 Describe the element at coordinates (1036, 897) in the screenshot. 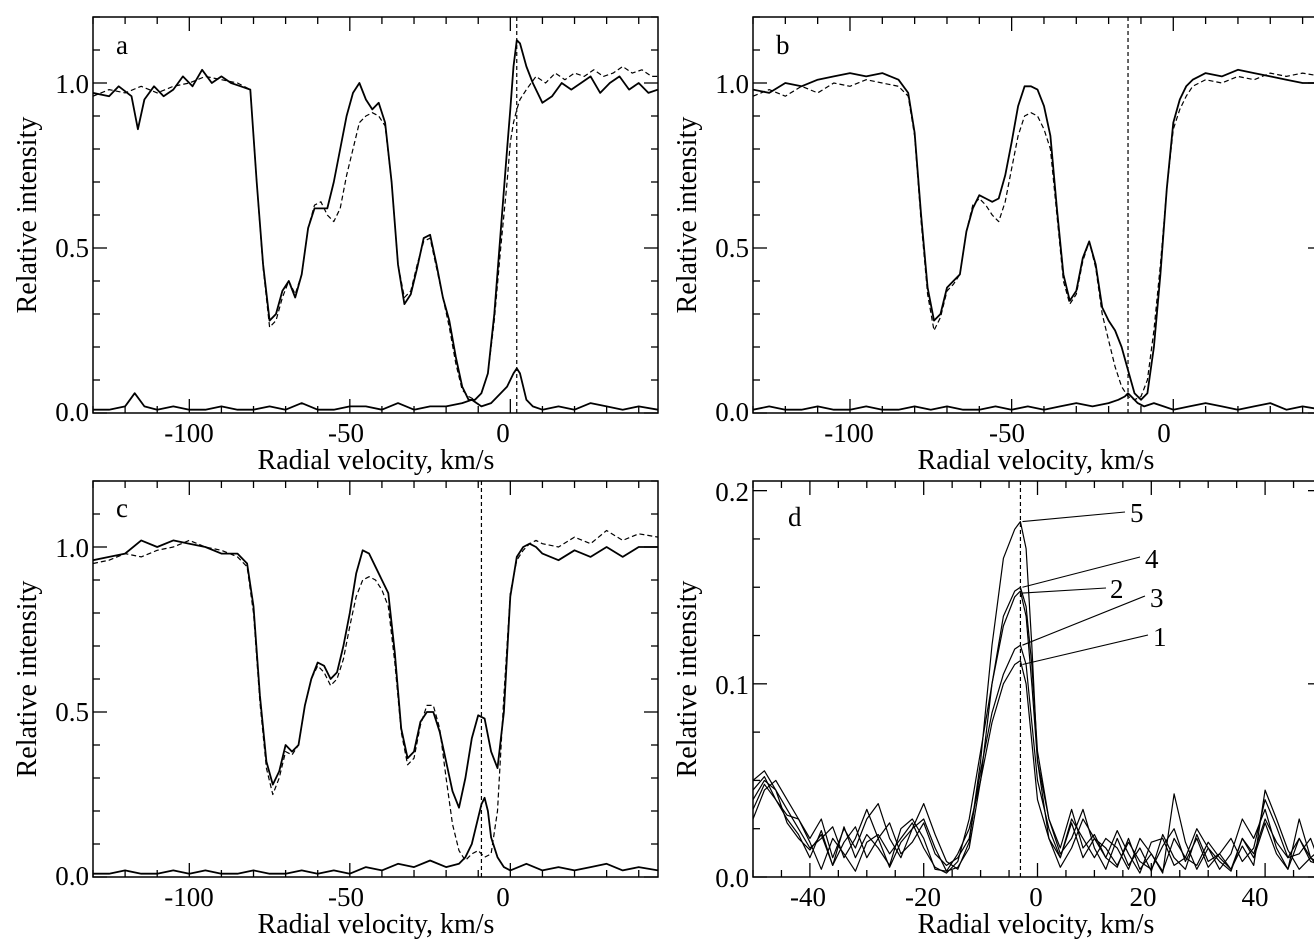

I see `panel-d-xtick-label: 0` at that location.